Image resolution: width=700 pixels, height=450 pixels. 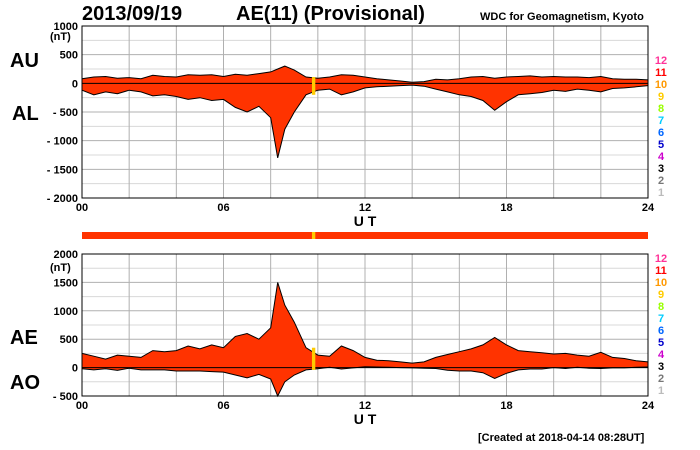 What do you see at coordinates (75, 369) in the screenshot?
I see `panel-2-ytick-label: 0` at bounding box center [75, 369].